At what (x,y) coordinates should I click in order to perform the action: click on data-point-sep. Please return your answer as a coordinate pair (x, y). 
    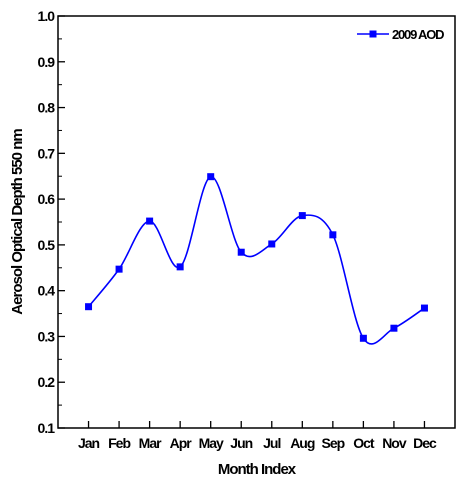
    Looking at the image, I should click on (333, 235).